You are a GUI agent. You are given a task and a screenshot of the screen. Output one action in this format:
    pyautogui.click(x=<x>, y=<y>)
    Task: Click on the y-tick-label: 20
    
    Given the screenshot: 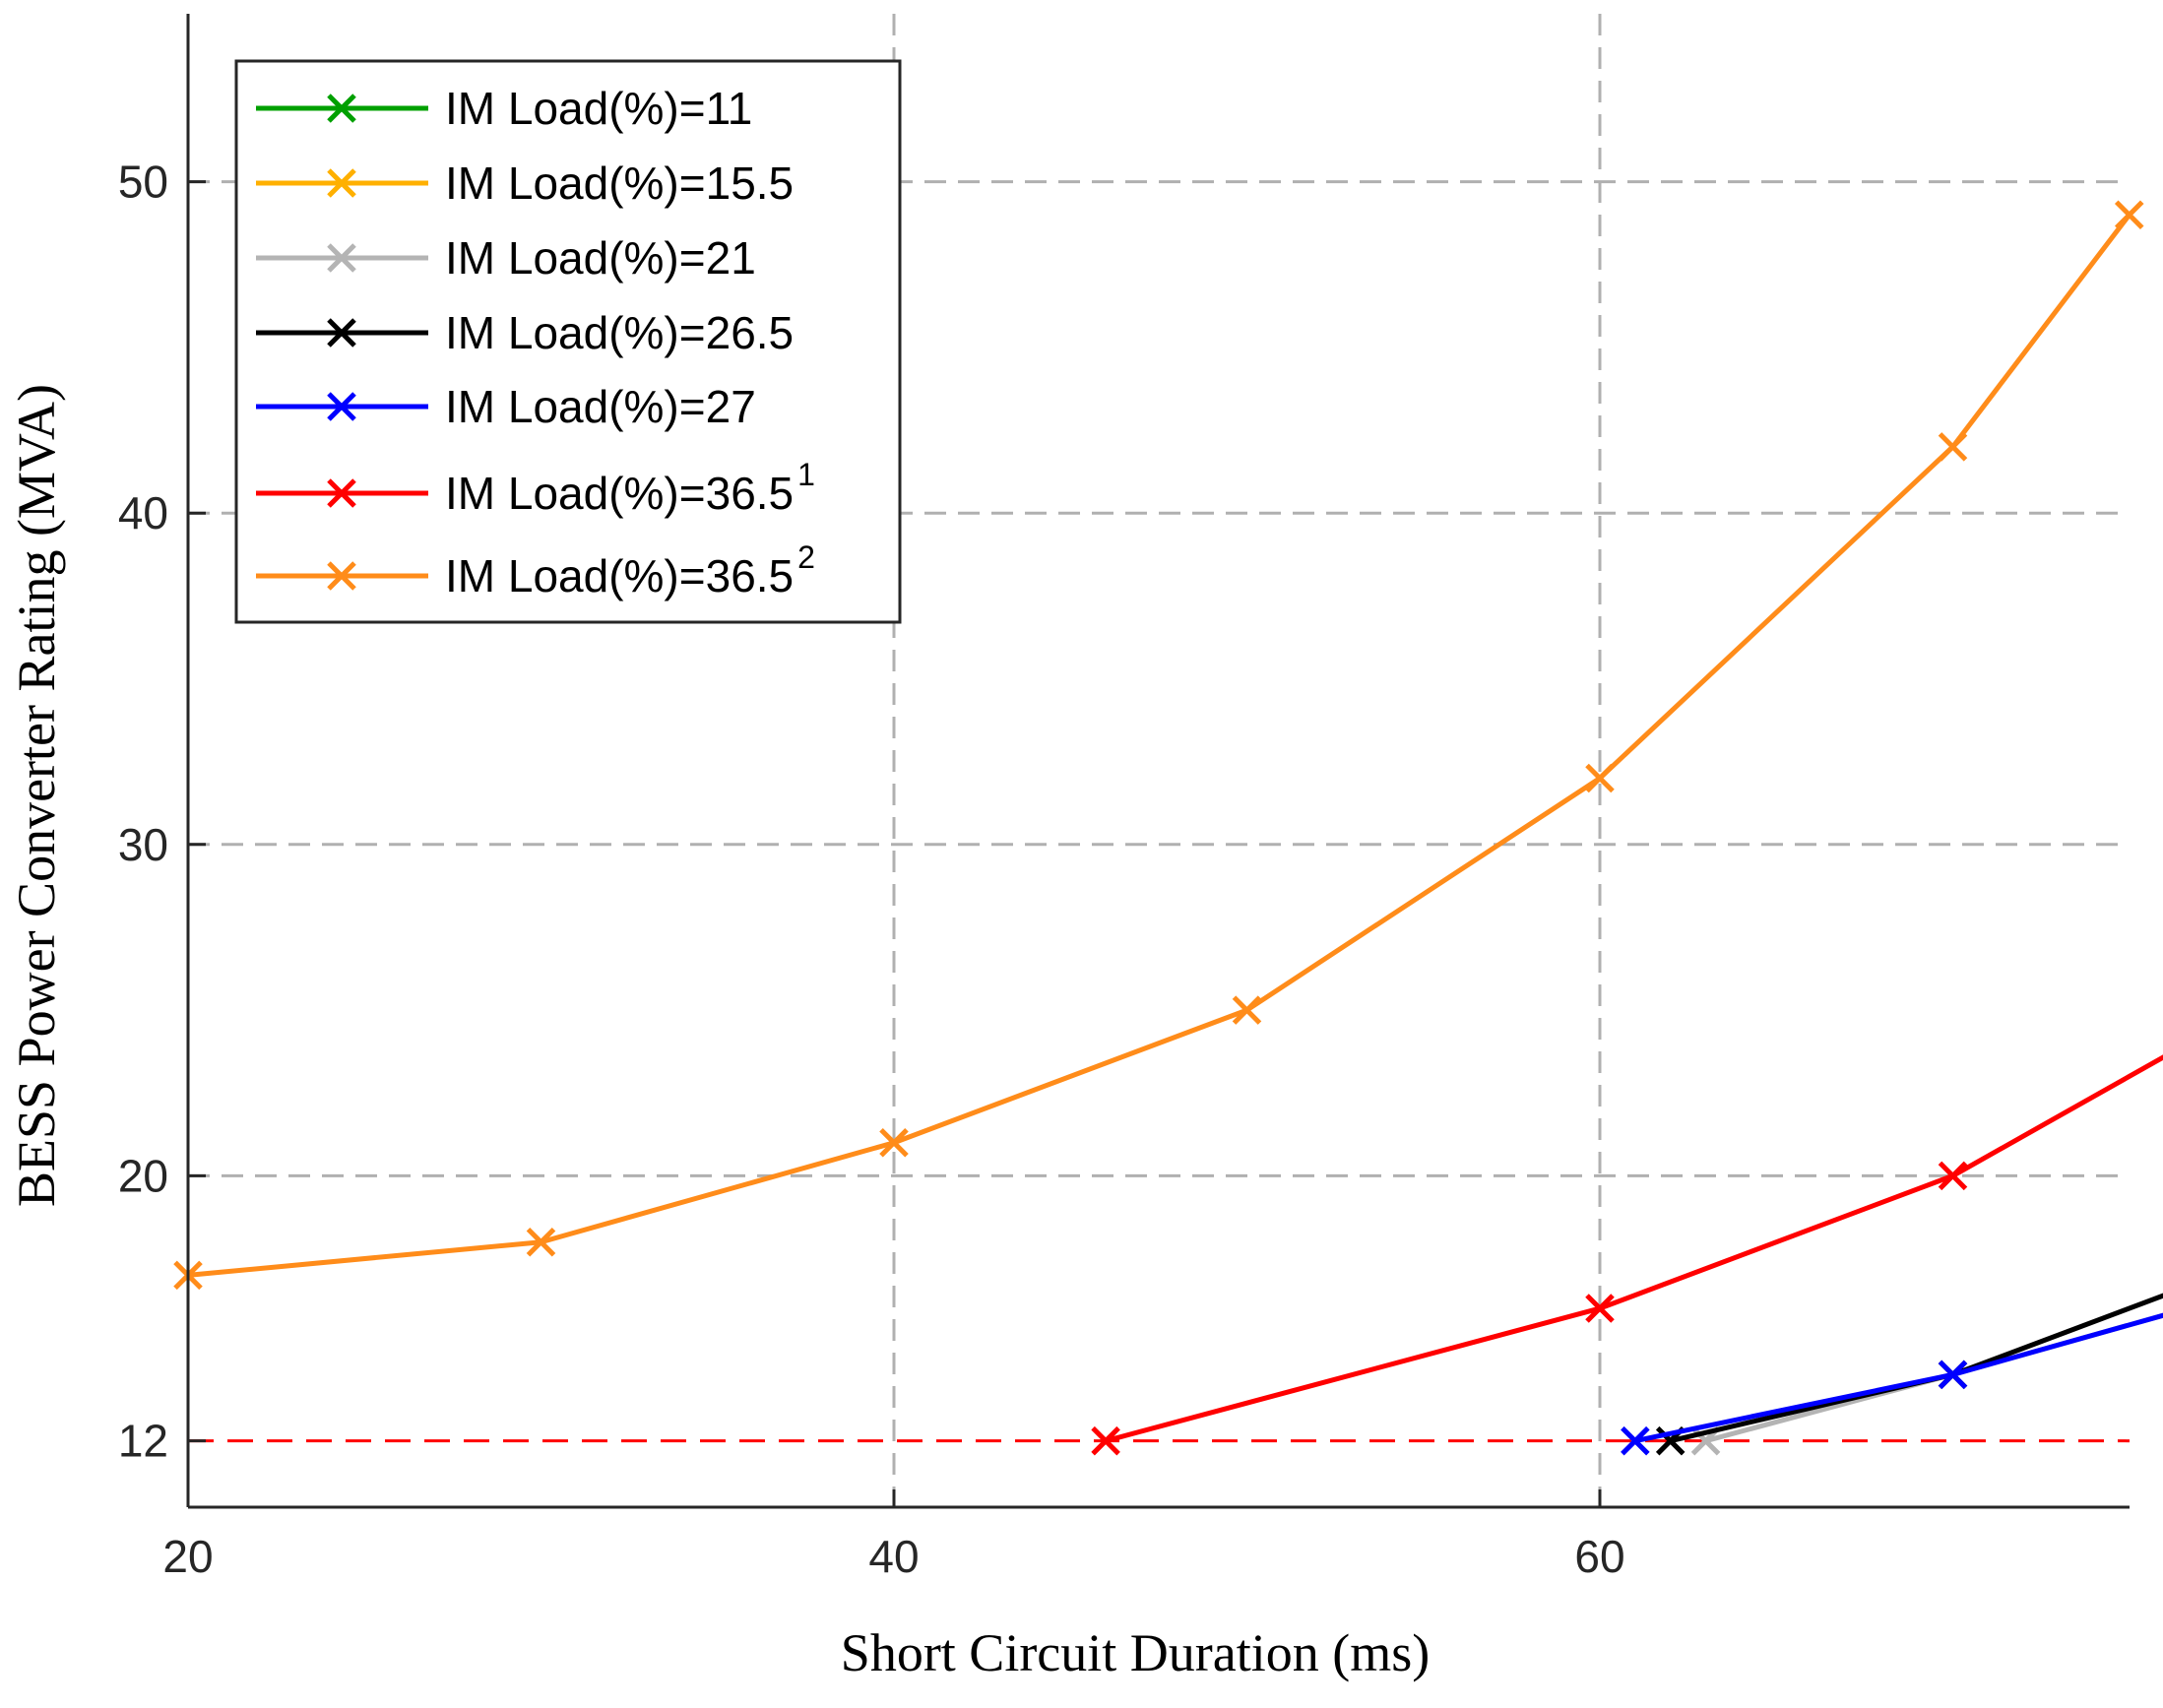 What is the action you would take?
    pyautogui.click(x=143, y=1175)
    